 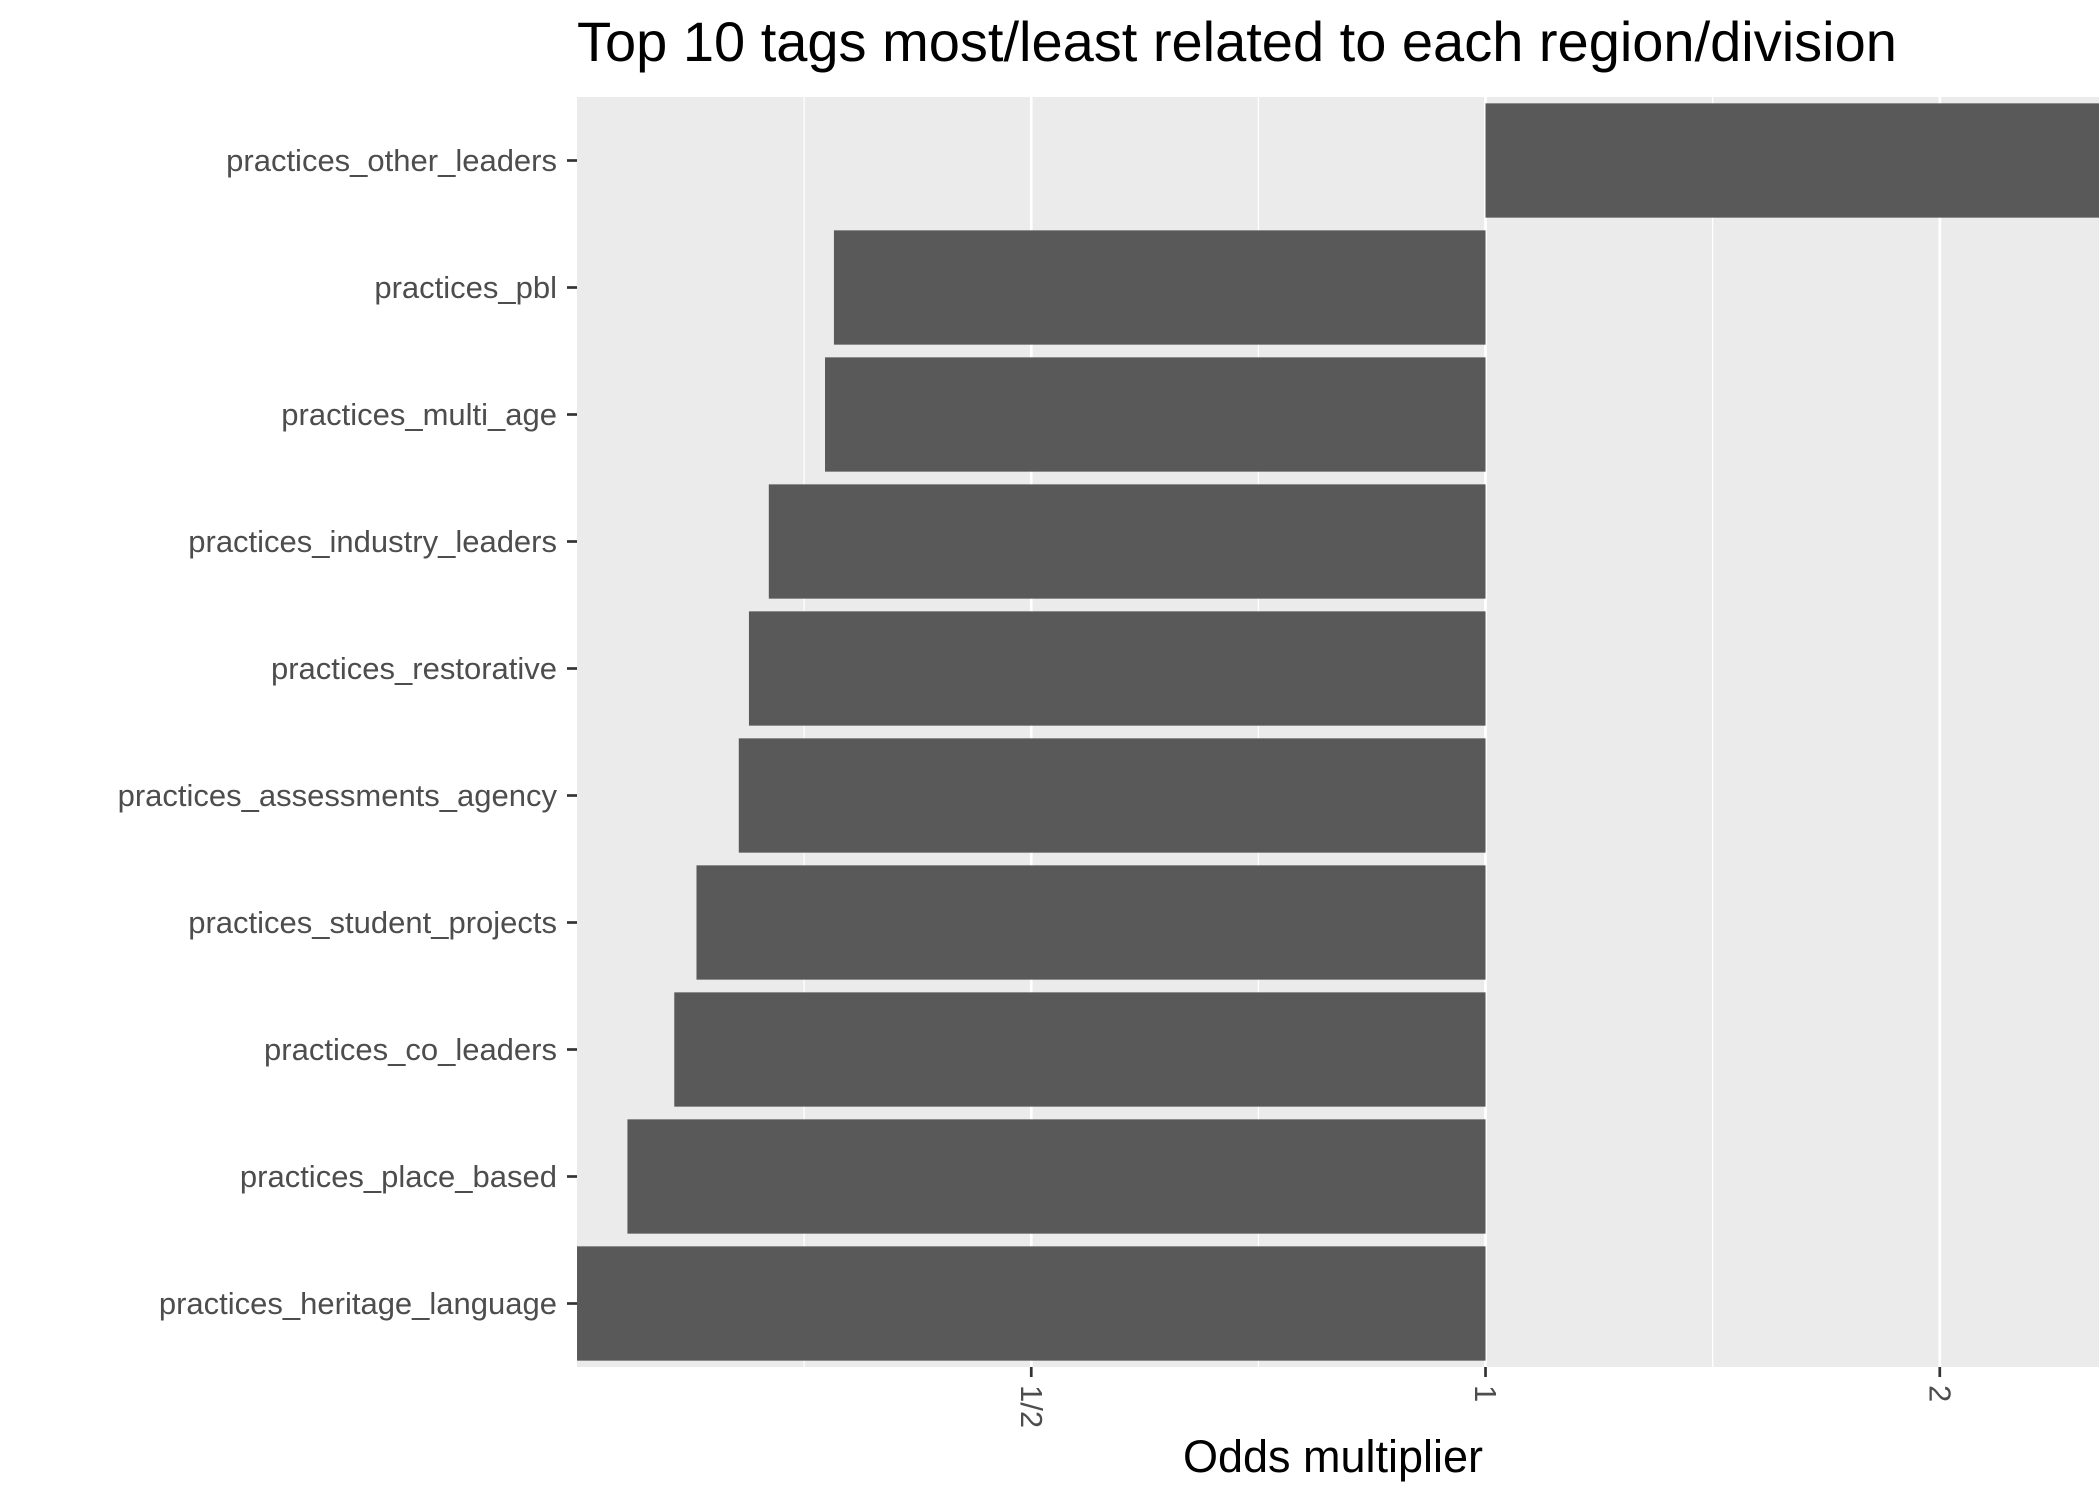 I want to click on bar-practices_industry_leaders, so click(x=1127, y=541).